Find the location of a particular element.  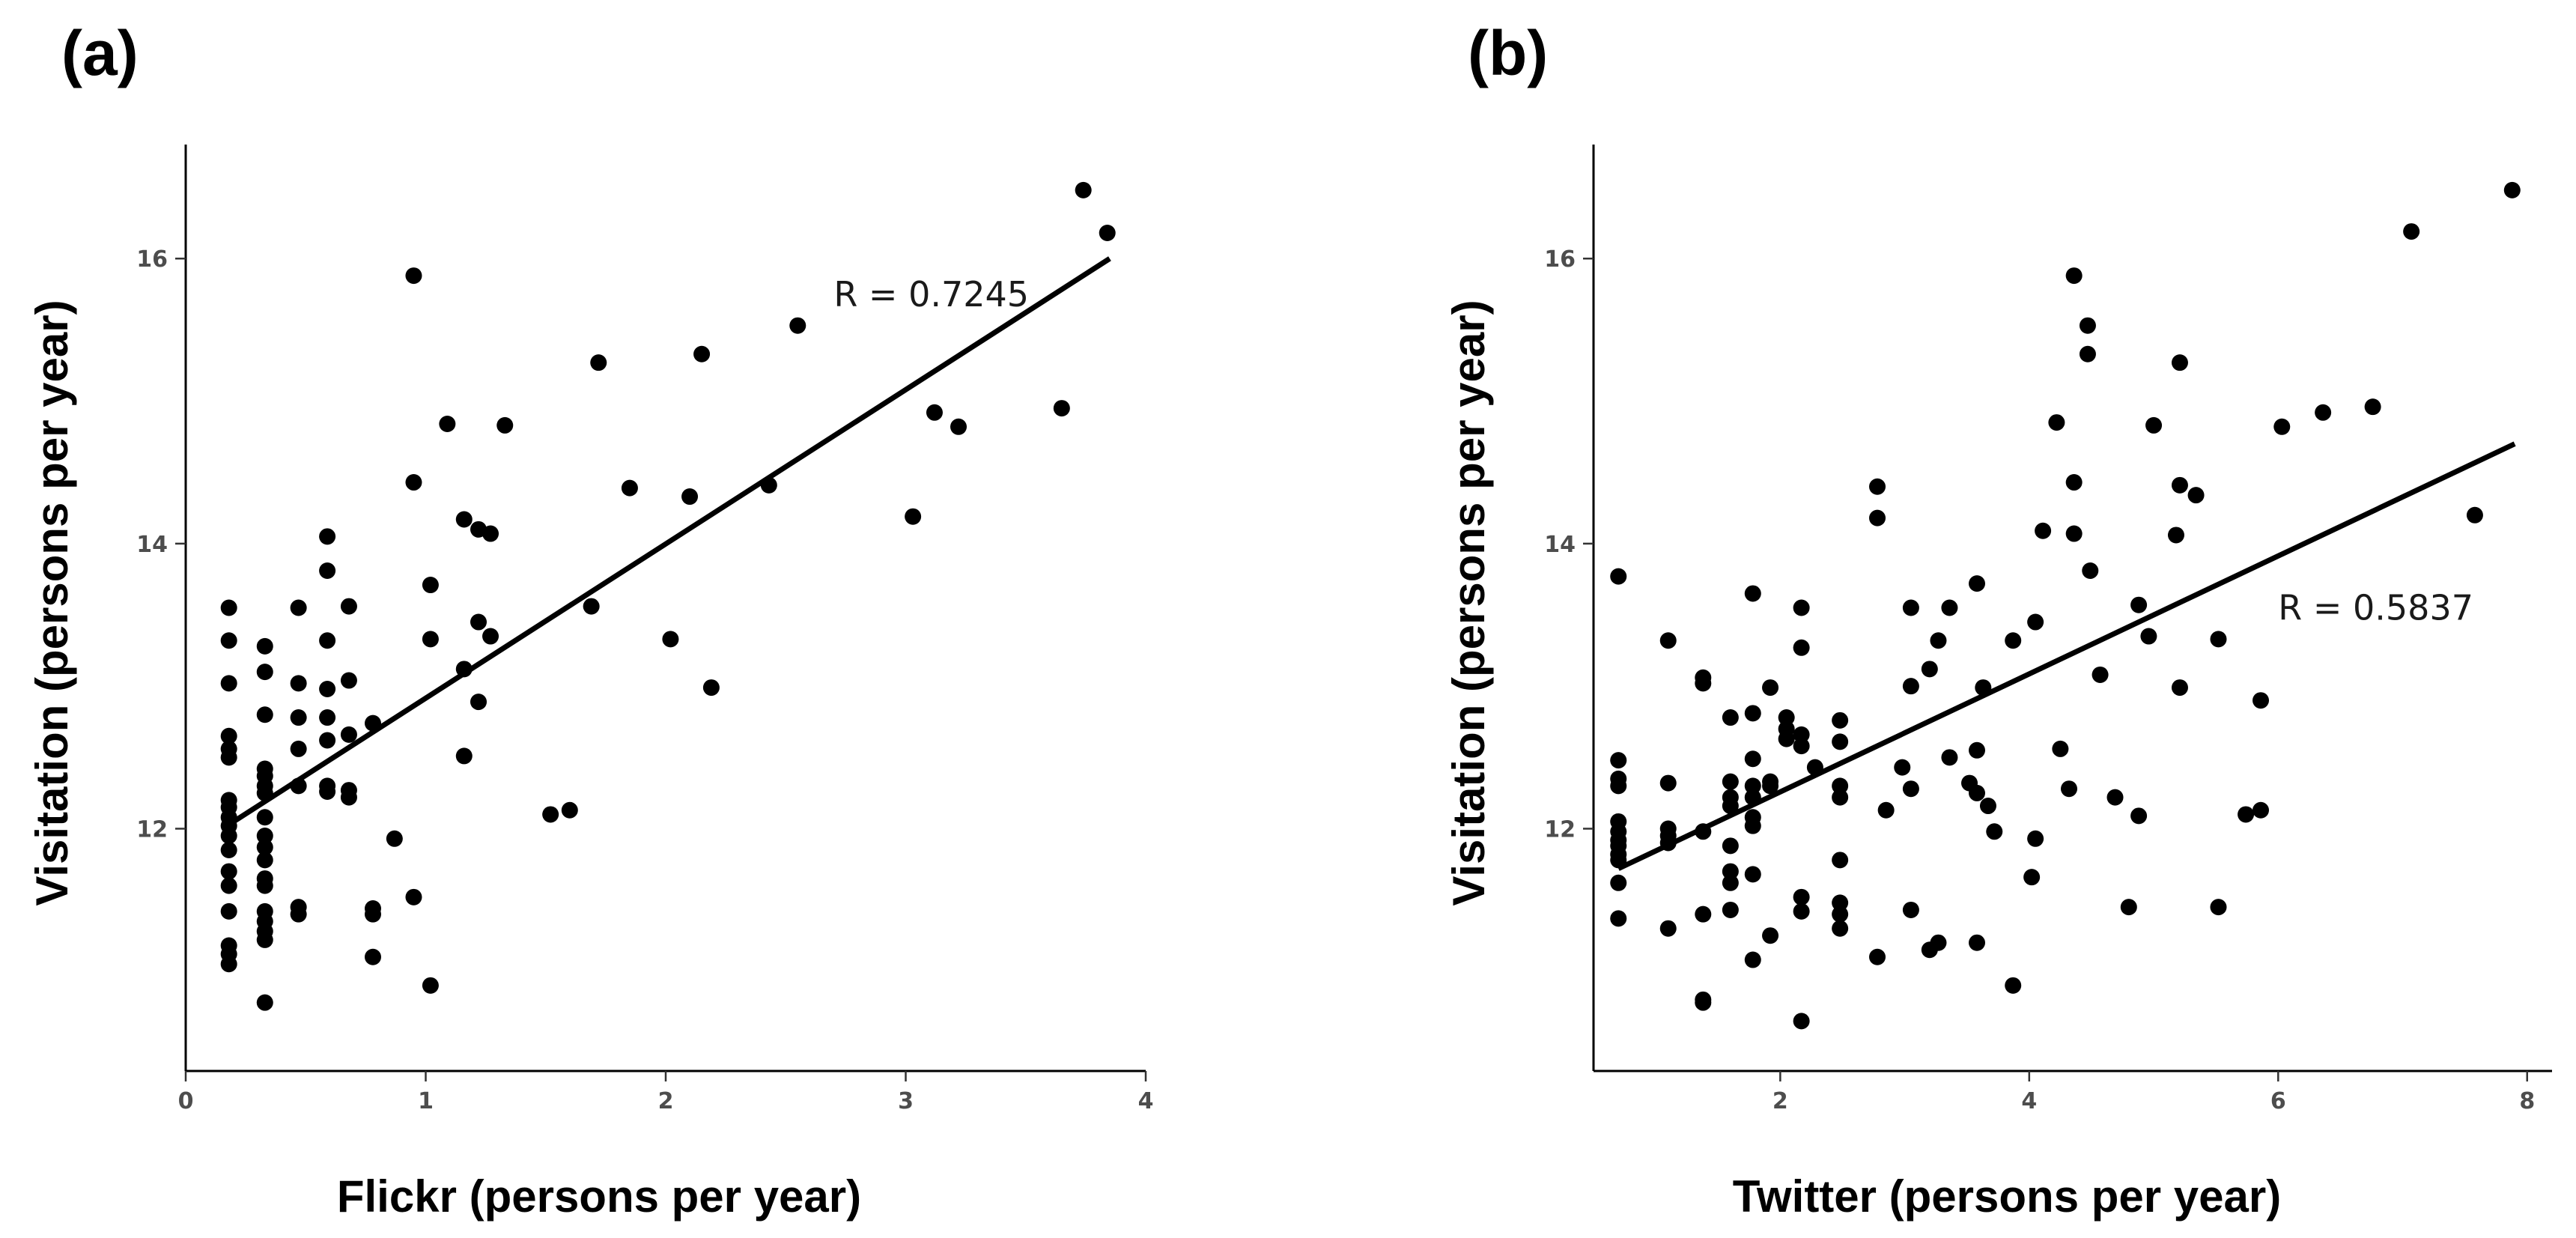

panel-b-x-tick-label: 6 is located at coordinates (2278, 1101).